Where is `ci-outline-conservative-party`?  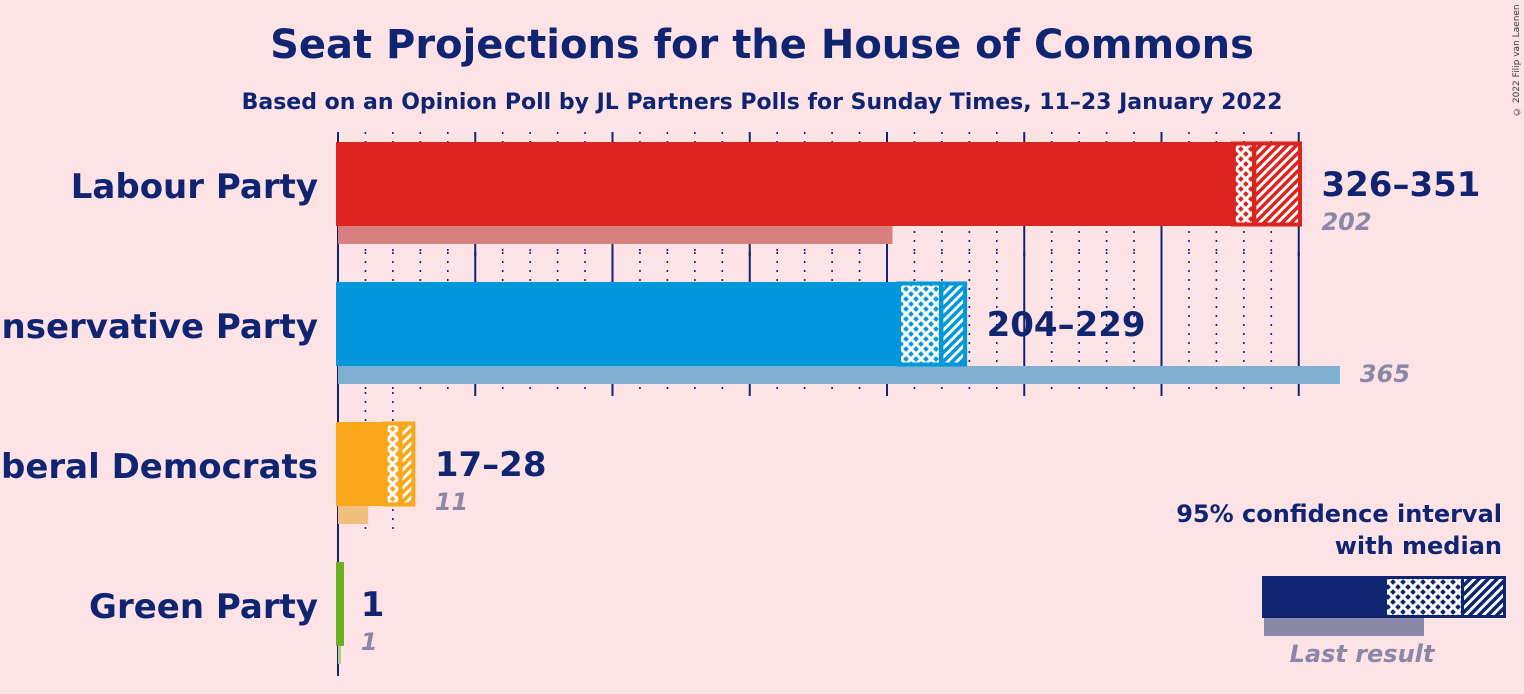
ci-outline-conservative-party is located at coordinates (931, 324).